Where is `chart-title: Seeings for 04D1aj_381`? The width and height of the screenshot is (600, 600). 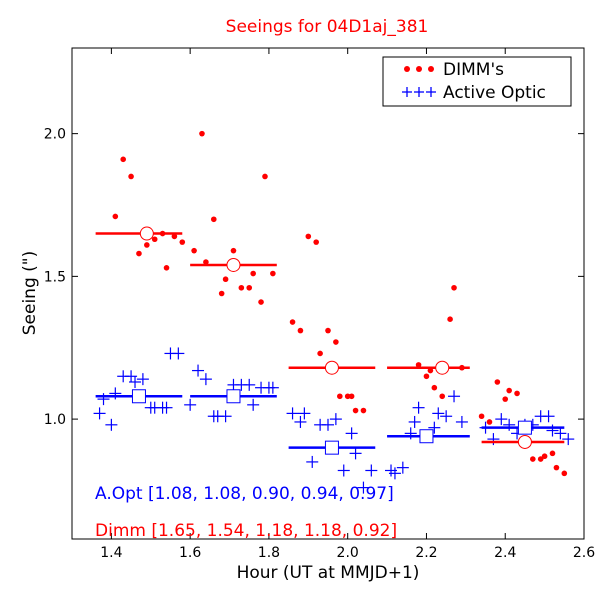
chart-title: Seeings for 04D1aj_381 is located at coordinates (327, 27).